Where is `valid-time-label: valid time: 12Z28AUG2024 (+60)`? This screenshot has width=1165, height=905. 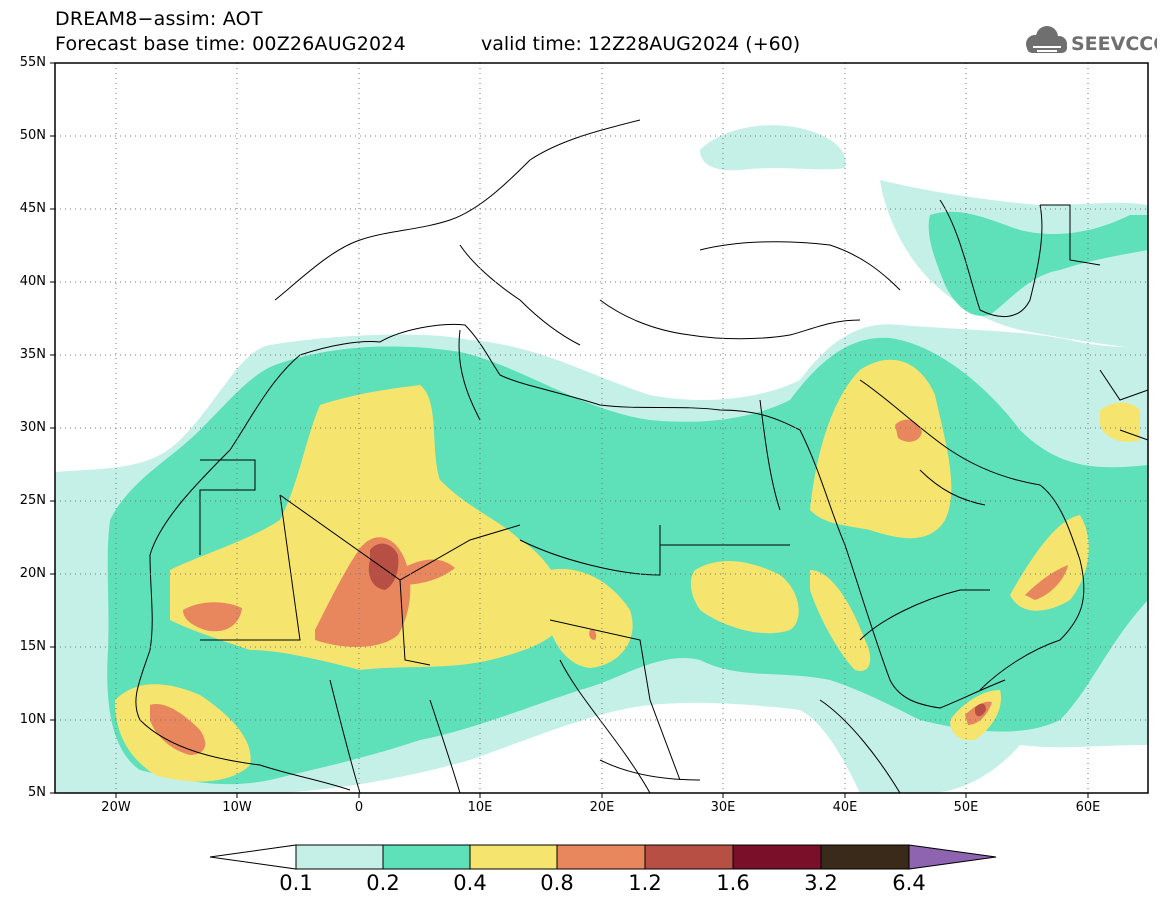
valid-time-label: valid time: 12Z28AUG2024 (+60) is located at coordinates (641, 44).